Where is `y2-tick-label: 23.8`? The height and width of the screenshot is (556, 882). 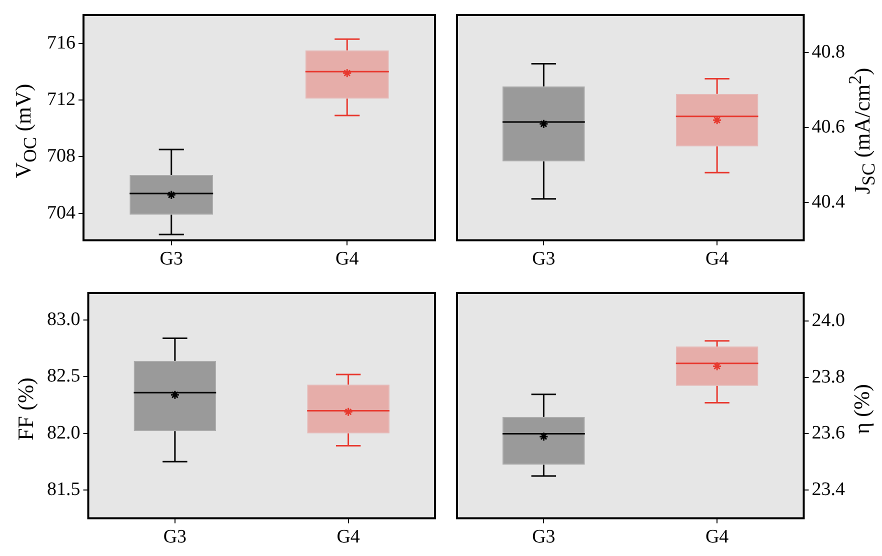
y2-tick-label: 23.8 is located at coordinates (828, 377).